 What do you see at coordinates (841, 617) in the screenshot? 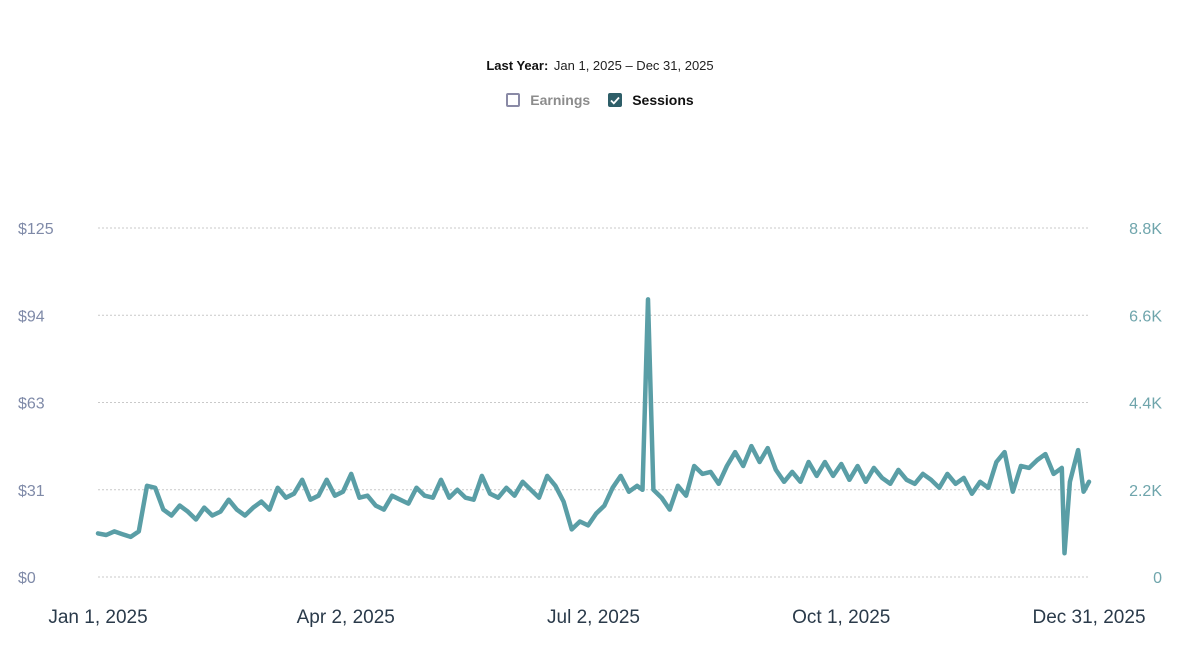
I see `x-axis-tick-label: Oct 1, 2025` at bounding box center [841, 617].